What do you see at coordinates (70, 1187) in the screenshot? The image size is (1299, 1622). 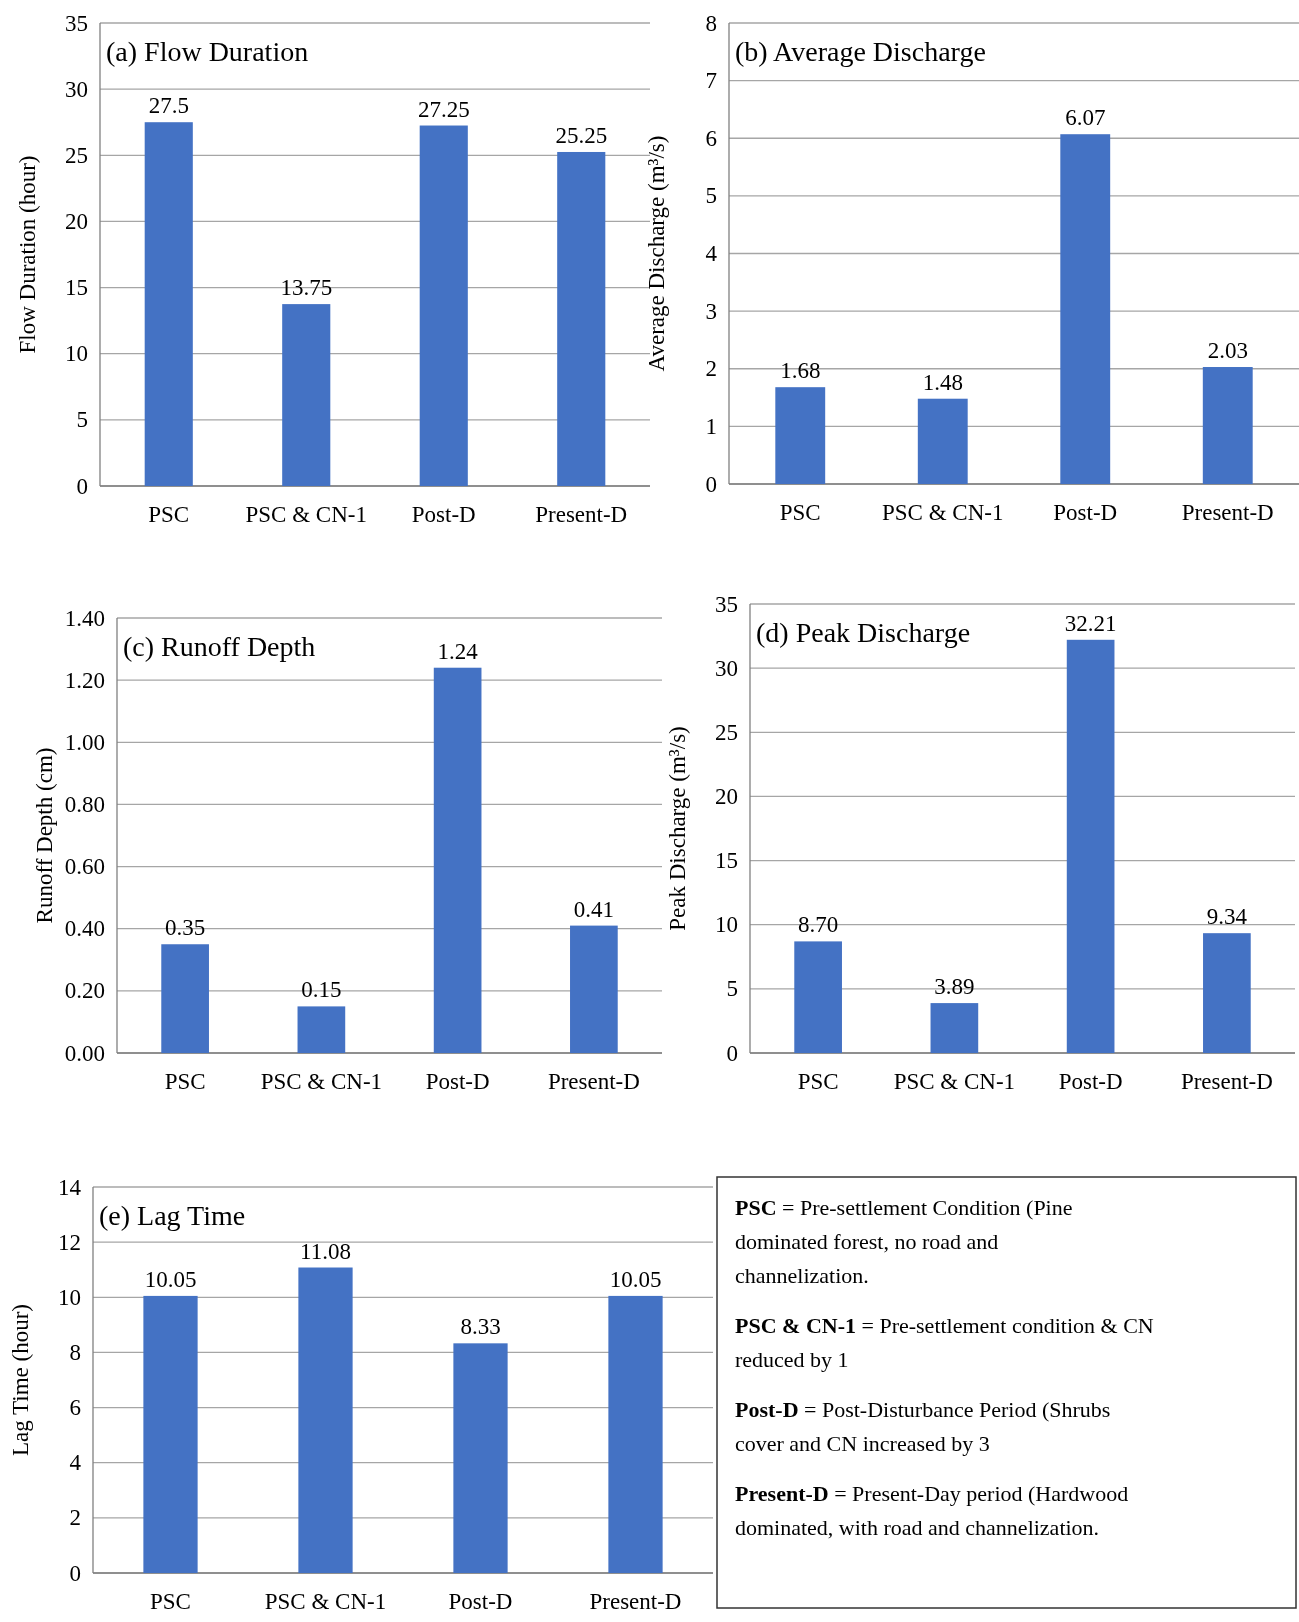 I see `y-tick-label: 14` at bounding box center [70, 1187].